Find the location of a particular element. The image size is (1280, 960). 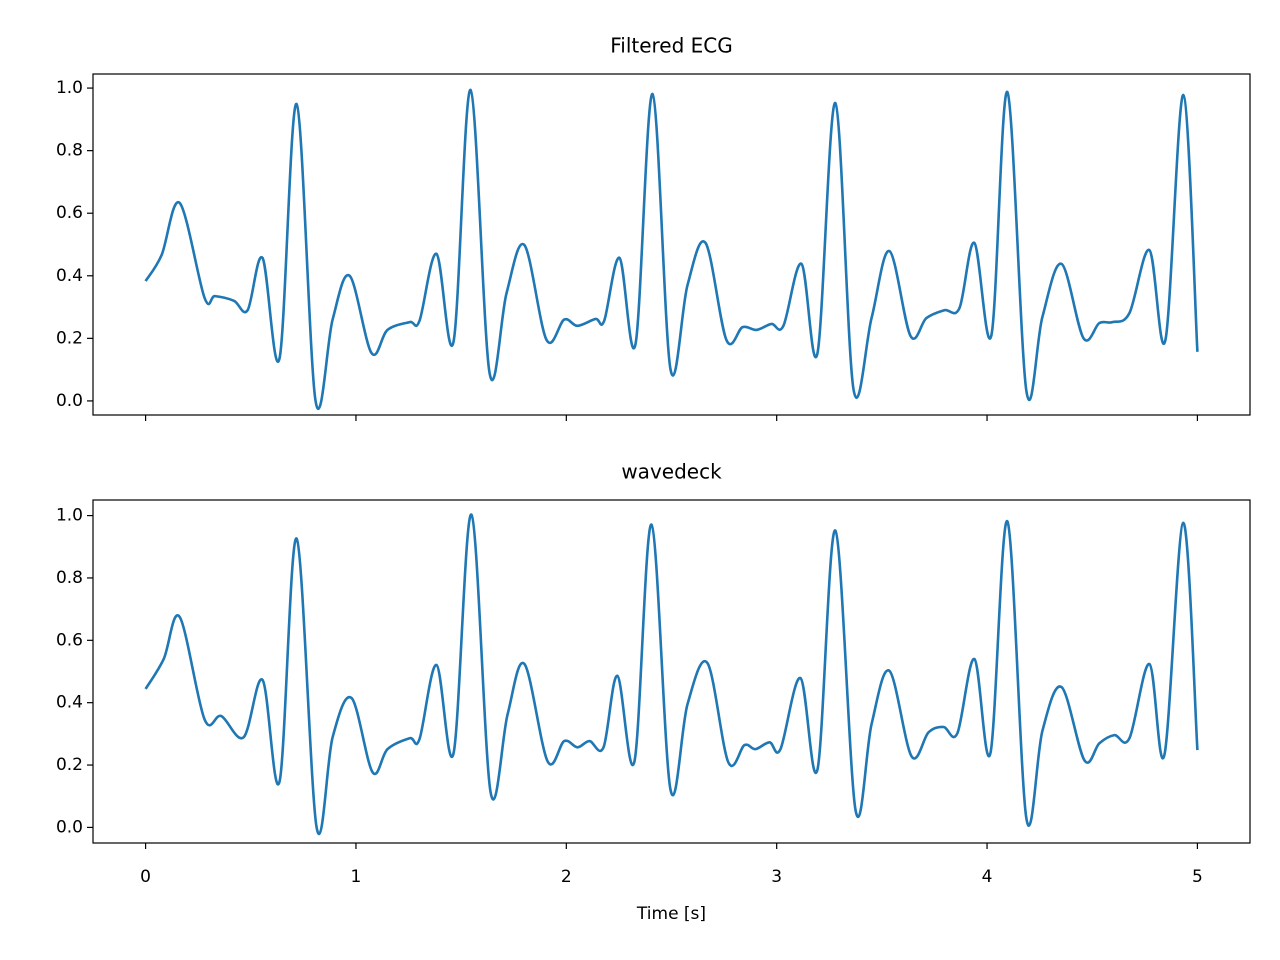

subplot-title: wavedeck is located at coordinates (671, 472).